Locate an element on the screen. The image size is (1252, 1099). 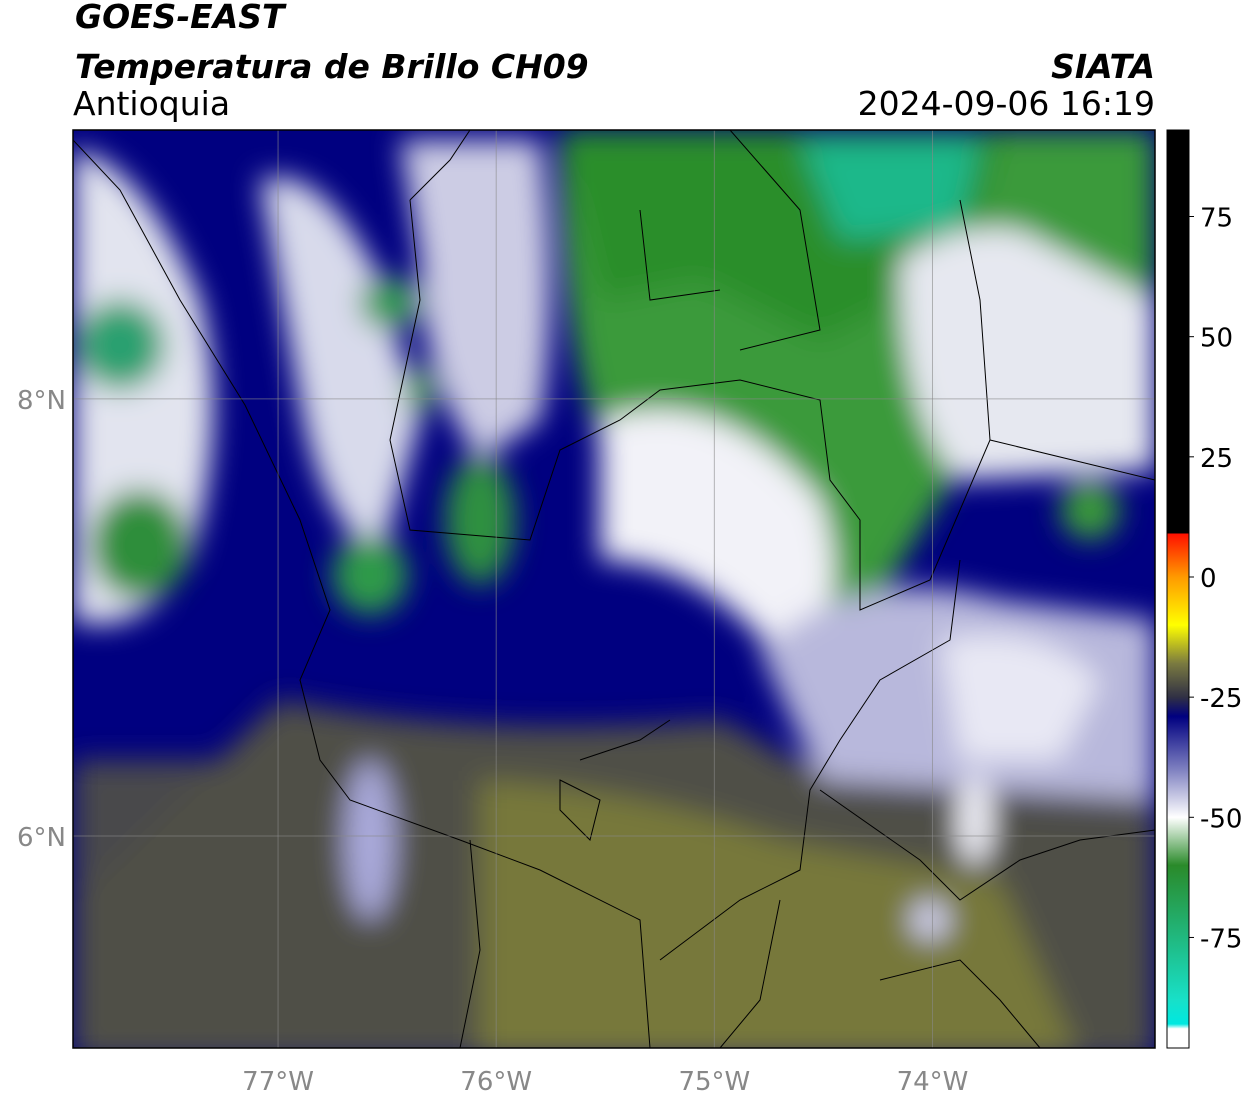
lon-tick-label: 74°W is located at coordinates (933, 1082).